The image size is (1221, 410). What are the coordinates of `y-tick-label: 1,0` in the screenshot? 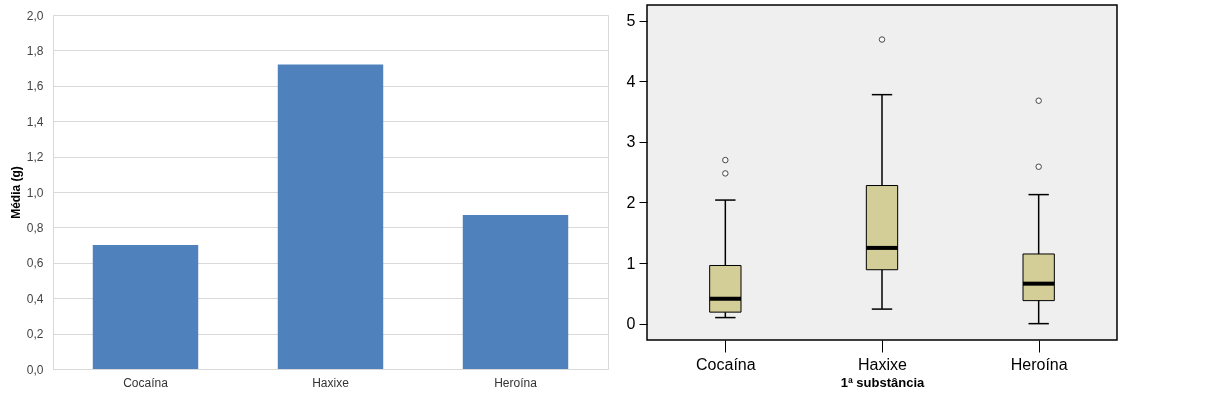 It's located at (35, 192).